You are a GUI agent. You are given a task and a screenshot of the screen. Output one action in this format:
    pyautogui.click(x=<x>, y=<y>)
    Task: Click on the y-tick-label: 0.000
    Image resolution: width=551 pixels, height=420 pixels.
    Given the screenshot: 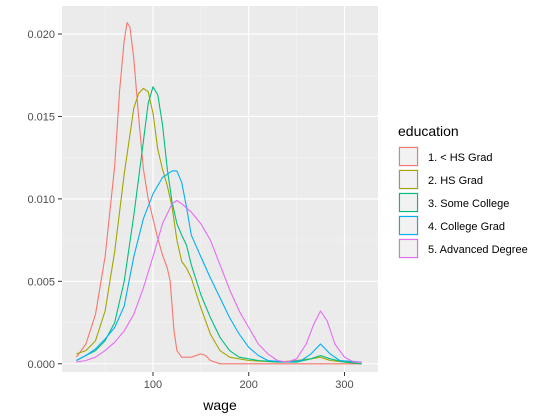 What is the action you would take?
    pyautogui.click(x=41, y=365)
    